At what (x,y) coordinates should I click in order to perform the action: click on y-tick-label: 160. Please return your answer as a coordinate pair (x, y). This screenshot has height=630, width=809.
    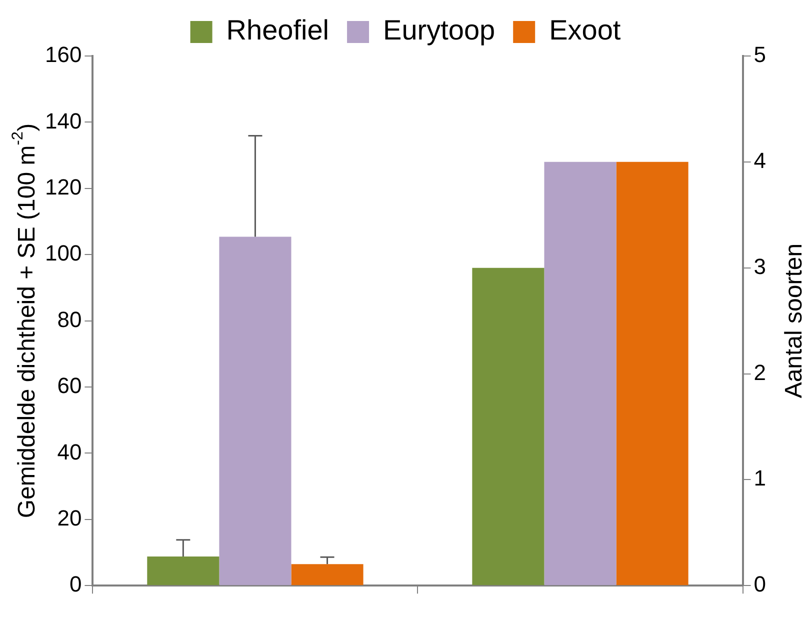
    Looking at the image, I should click on (63, 55).